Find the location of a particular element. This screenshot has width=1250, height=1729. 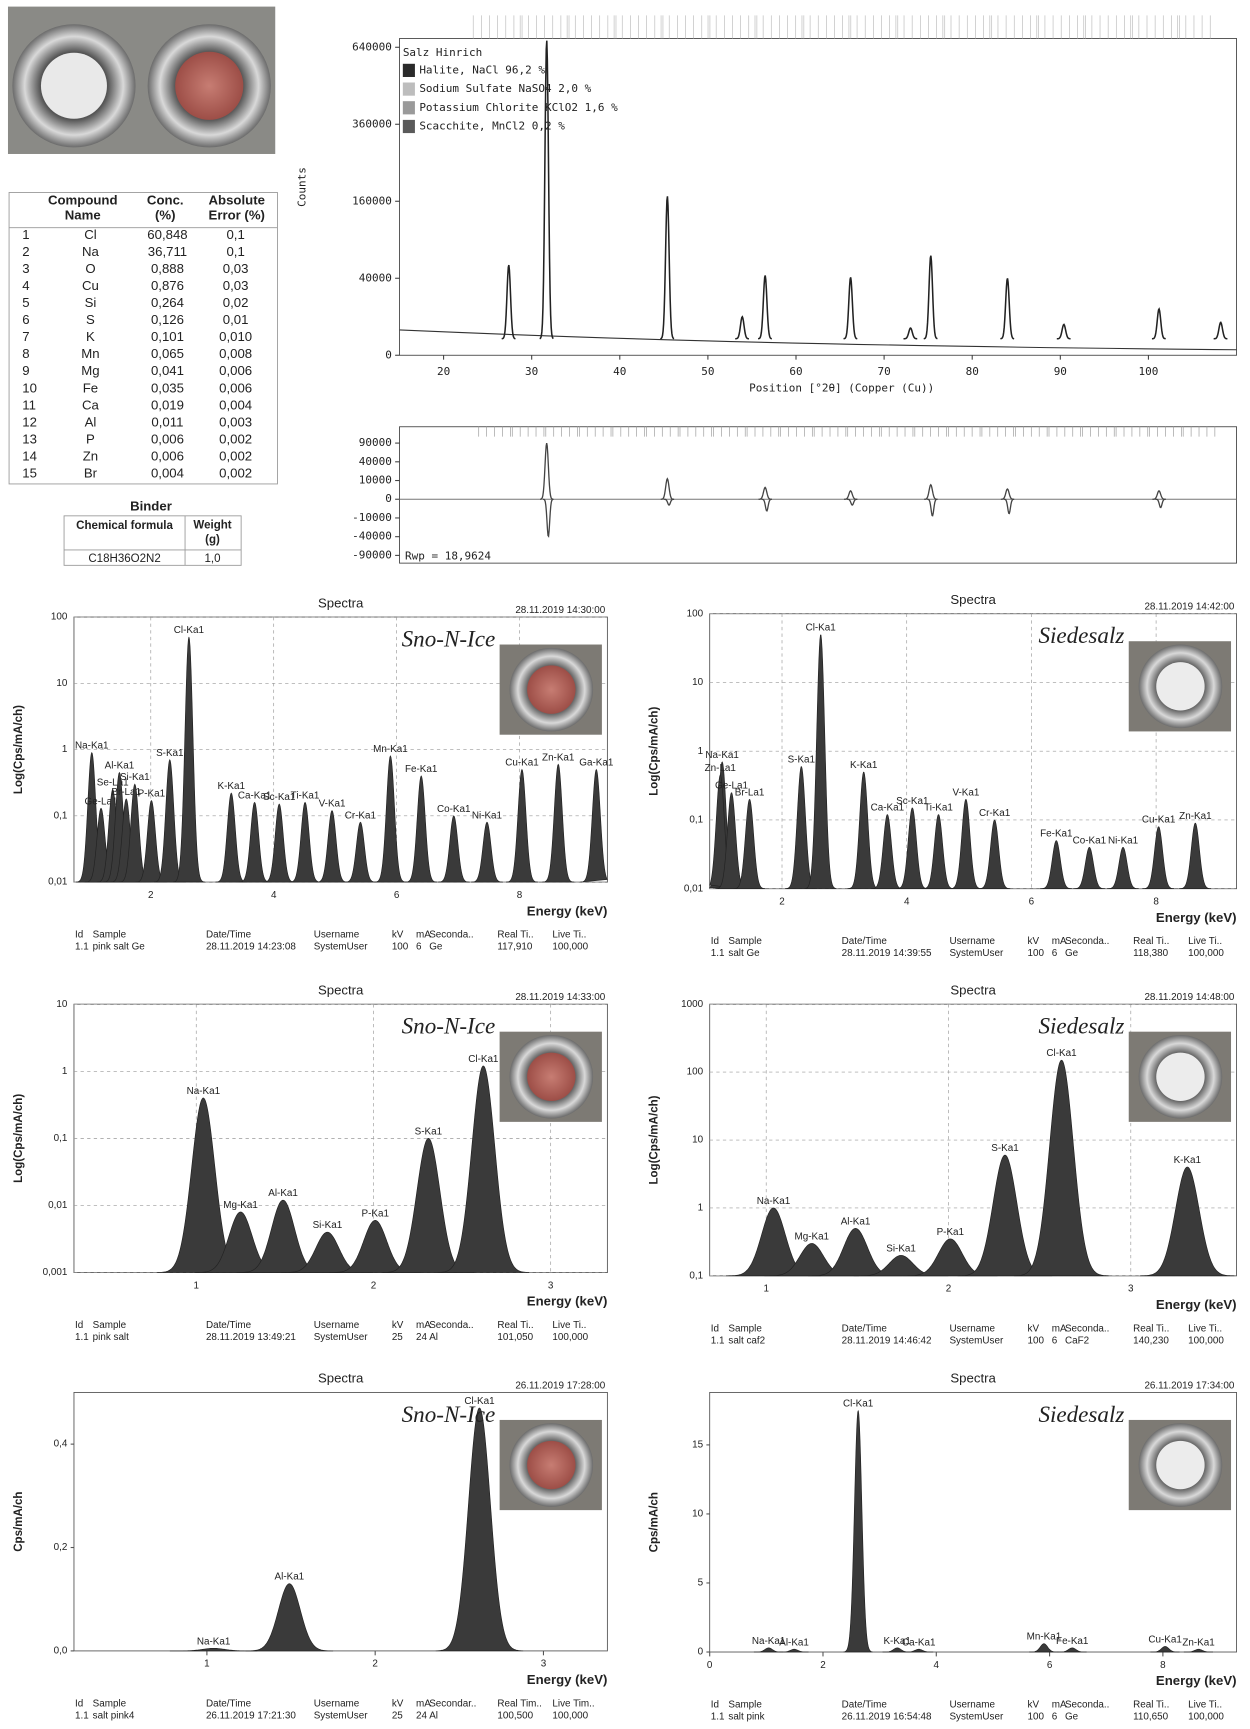

peak-label: Ni-Ka1 is located at coordinates (487, 815).